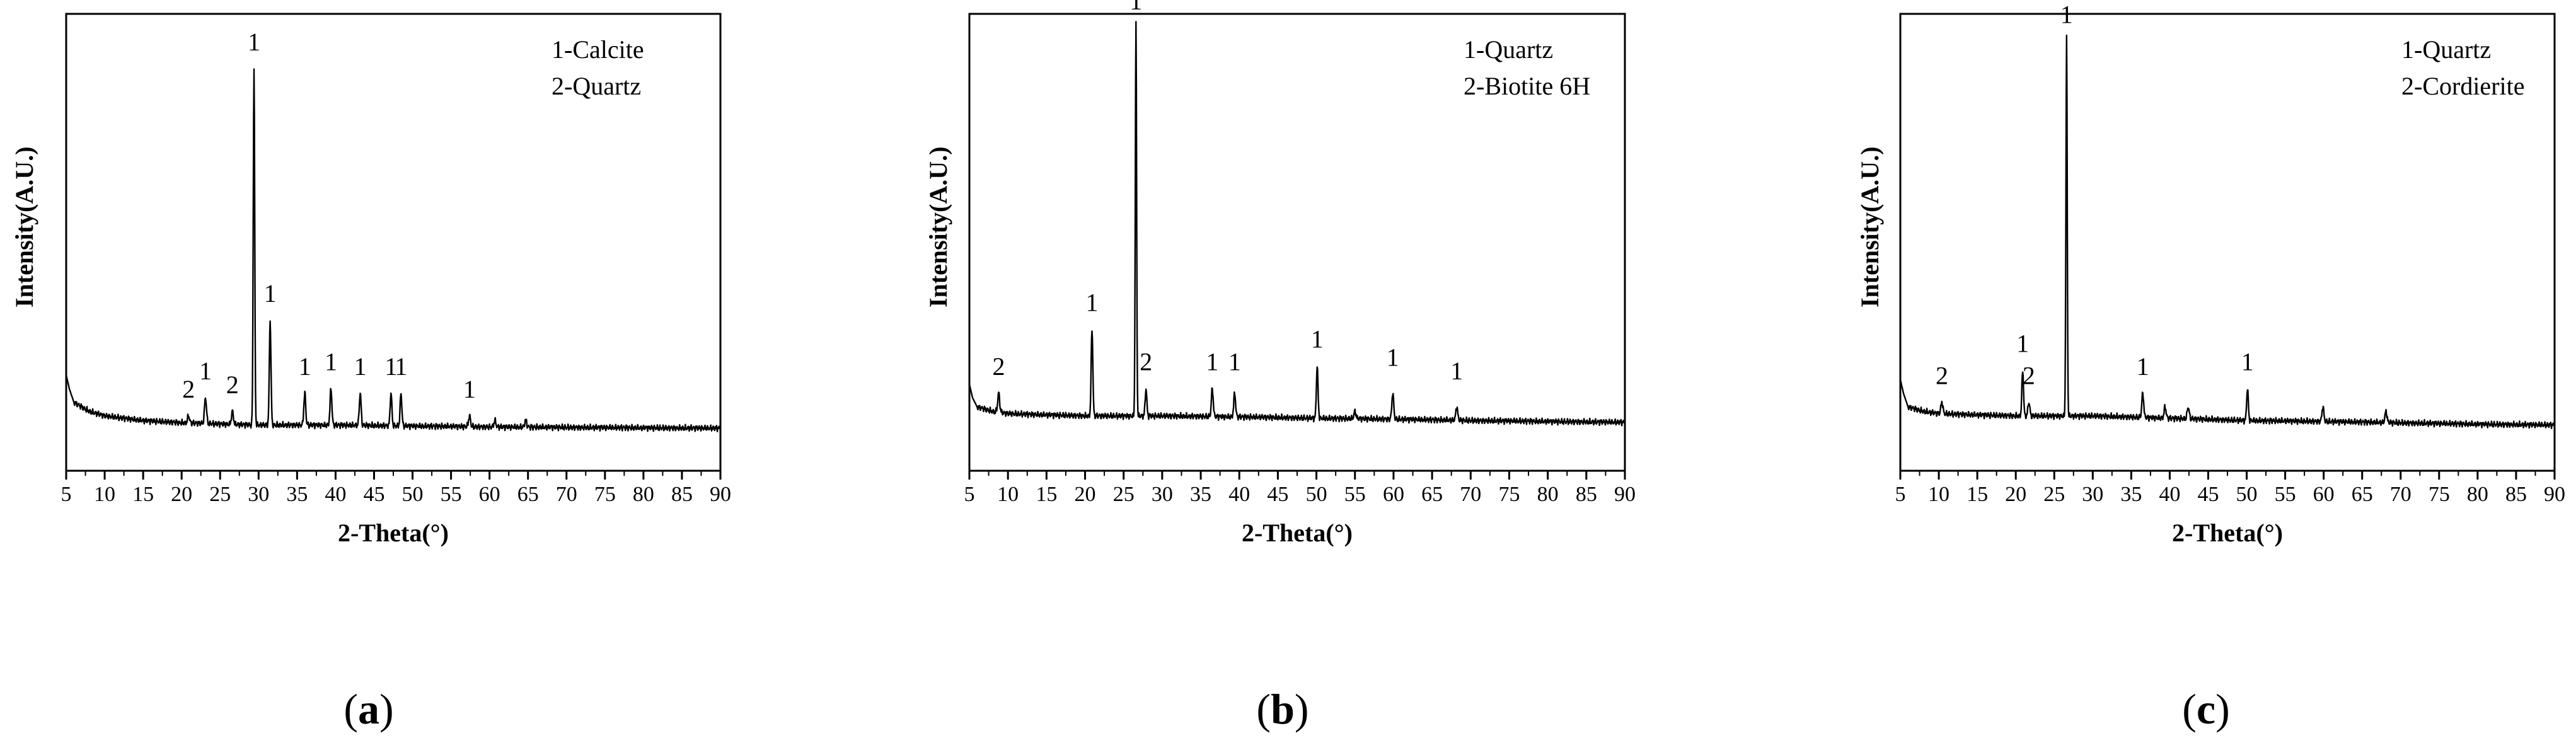  Describe the element at coordinates (597, 86) in the screenshot. I see `legend-entry: 2-Quartz` at that location.